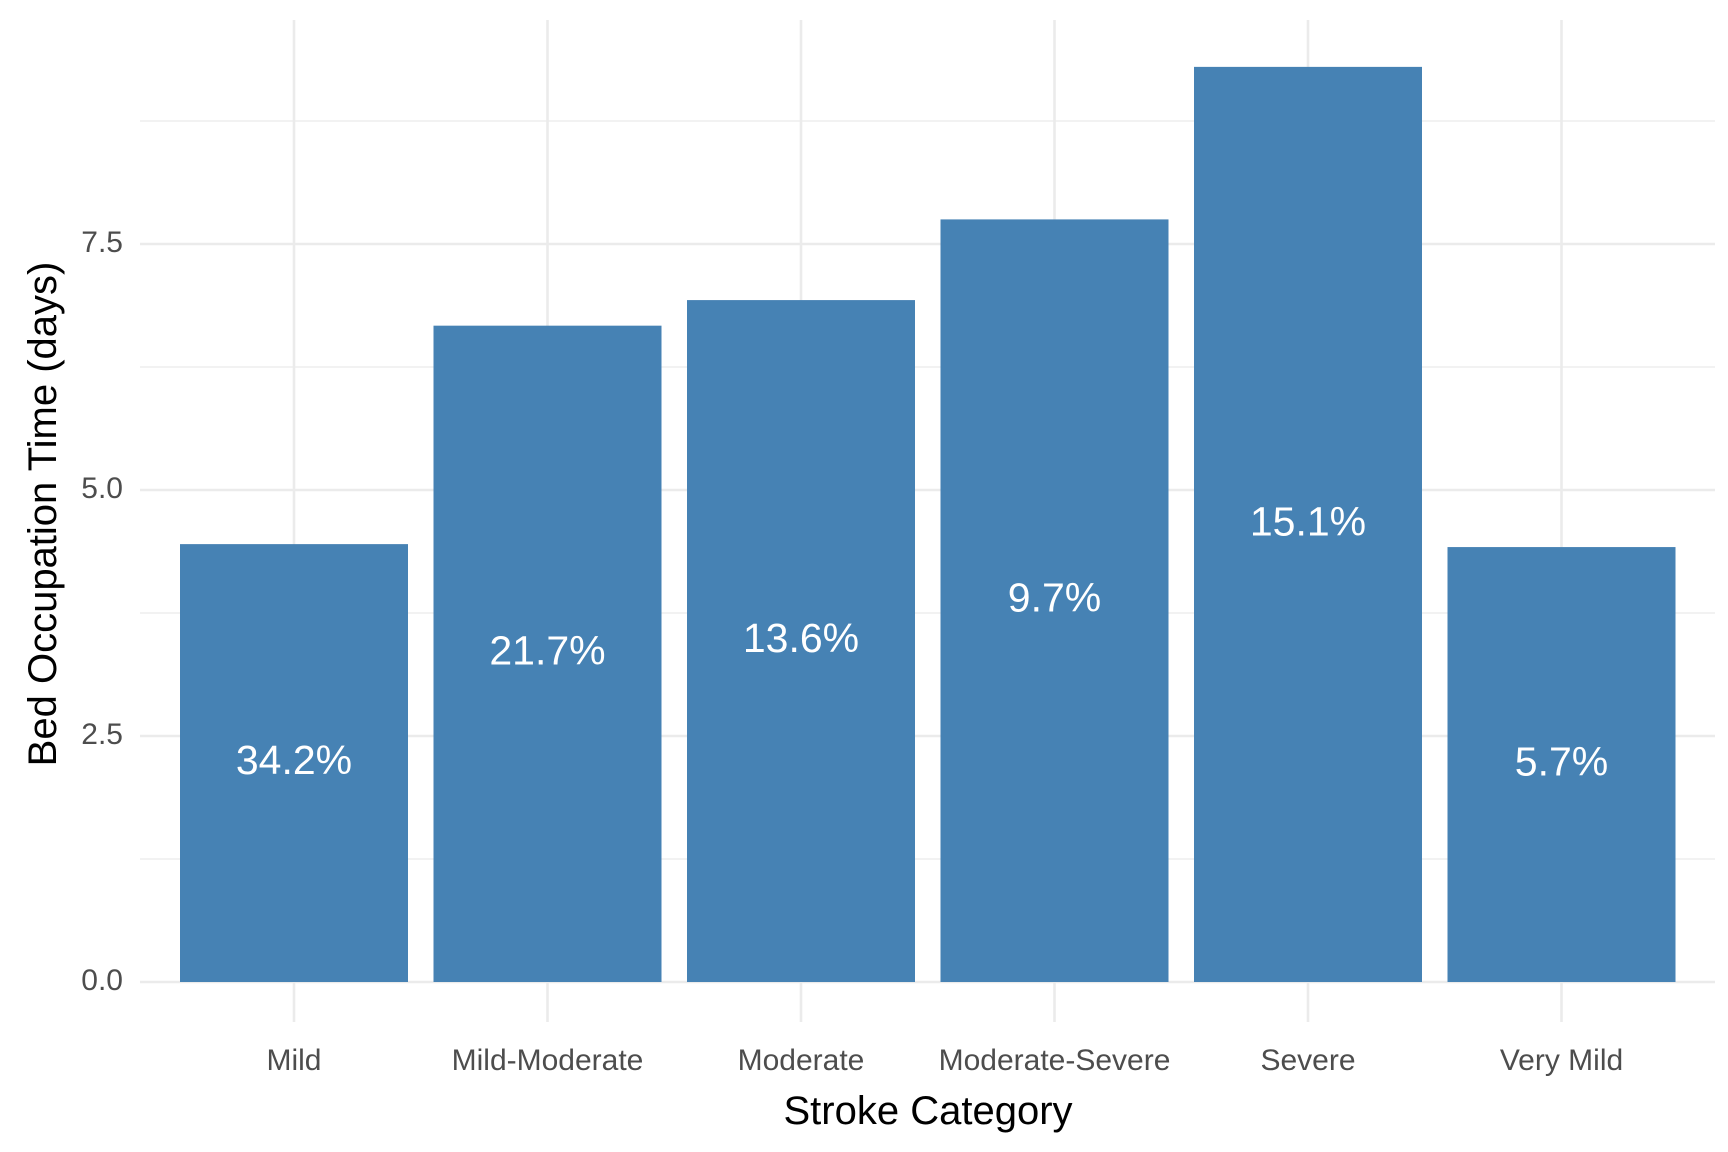  I want to click on x-tick-label: Mild-Moderate, so click(548, 1060).